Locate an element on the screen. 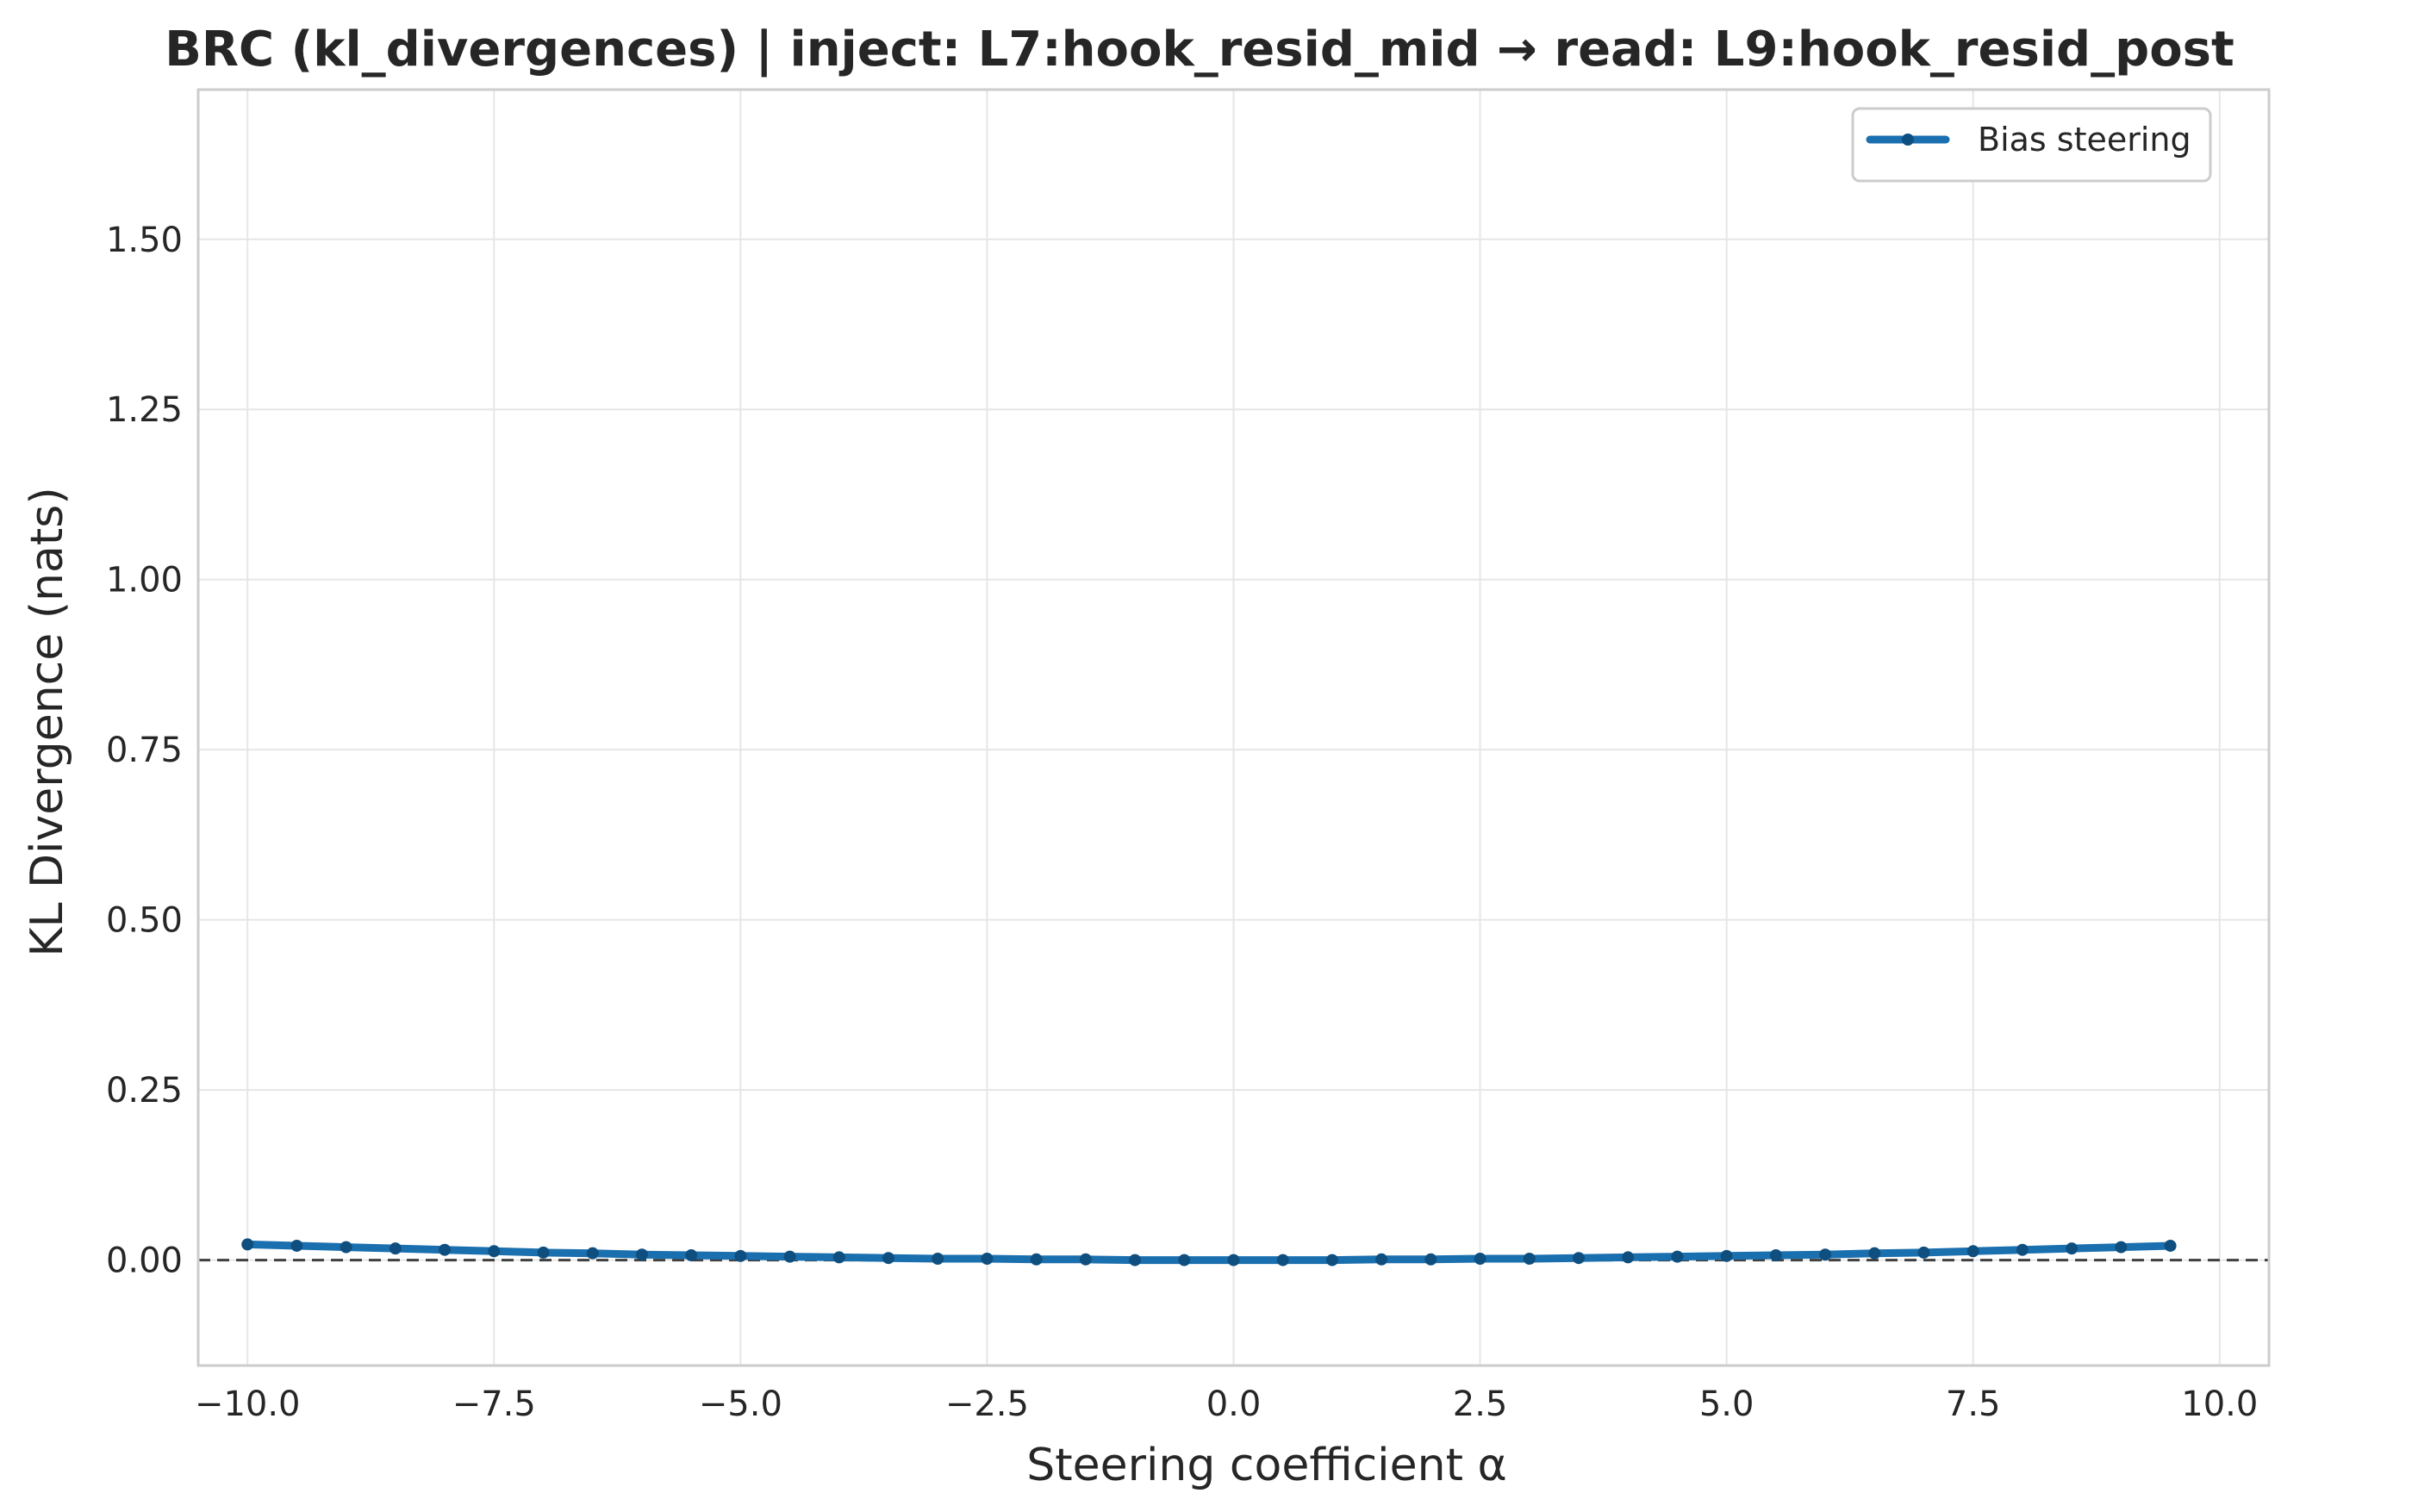 The image size is (2412, 1512). x-tick-label: −2.5 is located at coordinates (987, 1404).